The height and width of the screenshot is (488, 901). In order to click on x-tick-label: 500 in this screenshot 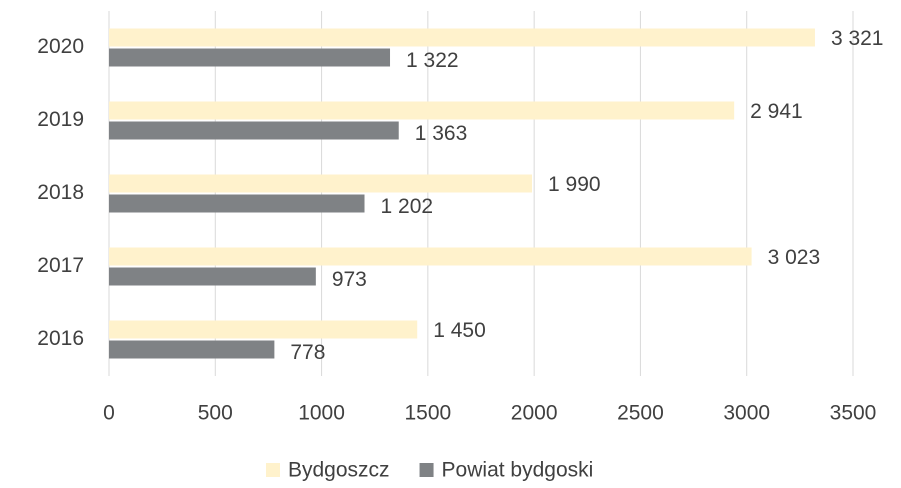, I will do `click(215, 413)`.